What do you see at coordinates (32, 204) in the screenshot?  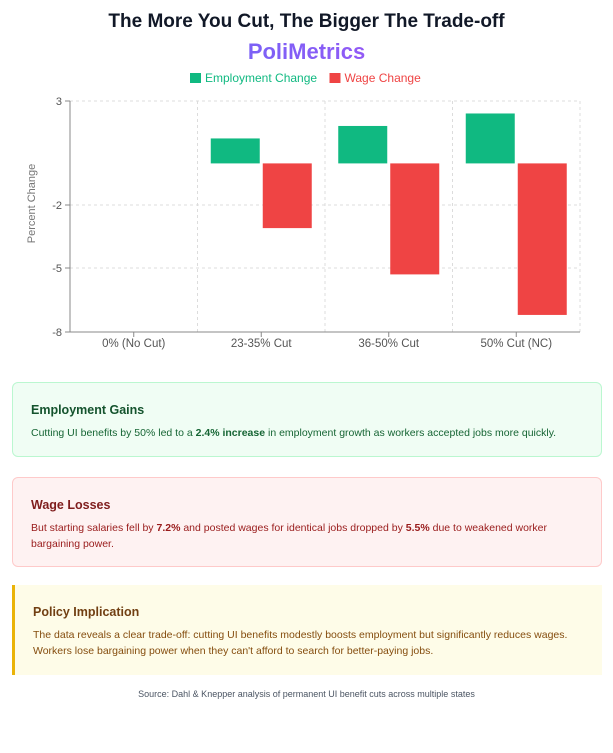 I see `y-axis-label: Percent Change` at bounding box center [32, 204].